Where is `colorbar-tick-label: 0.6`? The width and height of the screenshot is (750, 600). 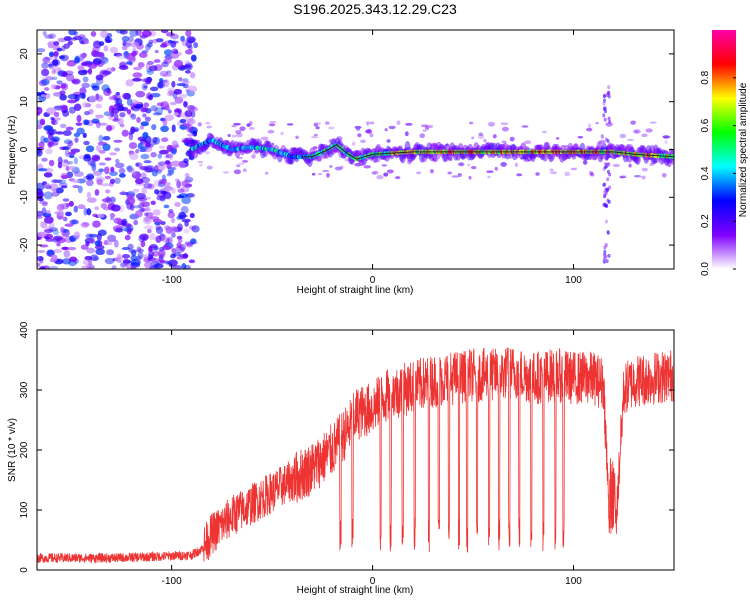
colorbar-tick-label: 0.6 is located at coordinates (705, 125).